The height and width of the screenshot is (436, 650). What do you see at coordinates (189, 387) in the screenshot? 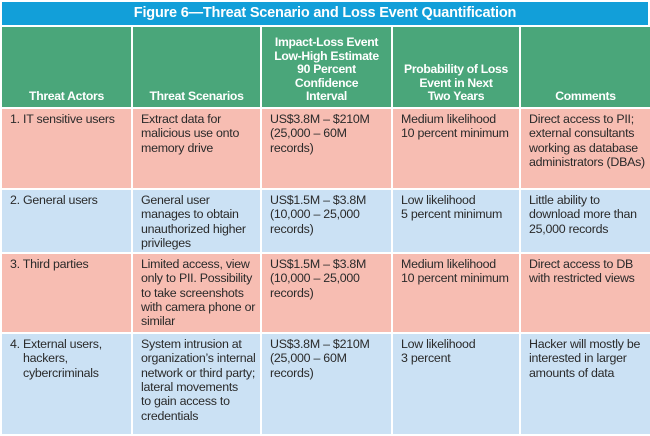
I see `scenario-line: lateral movements` at bounding box center [189, 387].